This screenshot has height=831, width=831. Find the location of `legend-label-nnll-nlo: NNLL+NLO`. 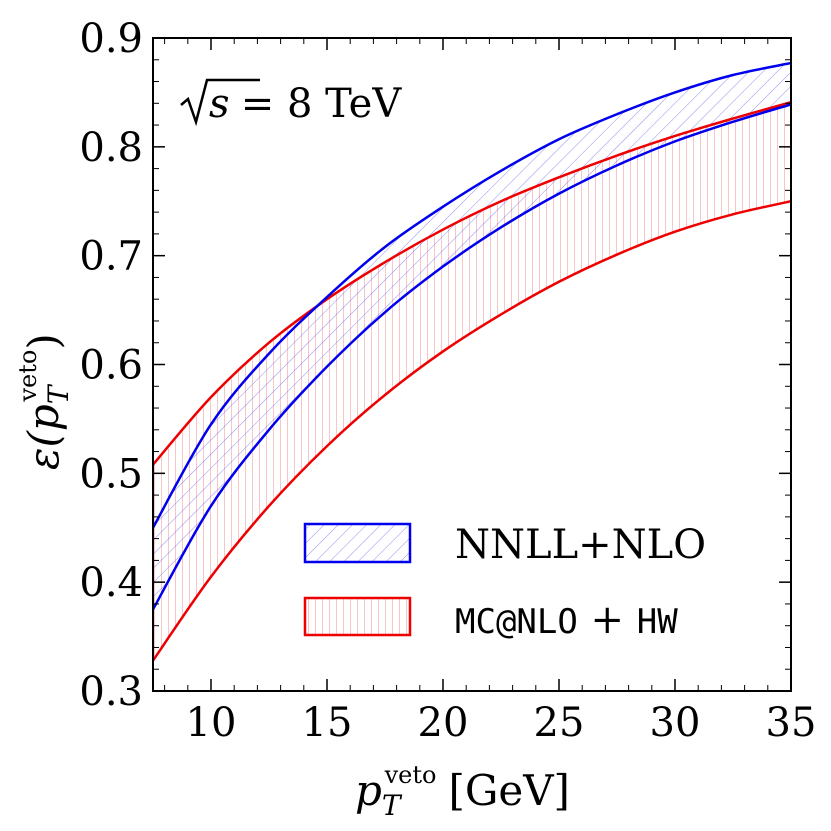

legend-label-nnll-nlo: NNLL+NLO is located at coordinates (580, 545).